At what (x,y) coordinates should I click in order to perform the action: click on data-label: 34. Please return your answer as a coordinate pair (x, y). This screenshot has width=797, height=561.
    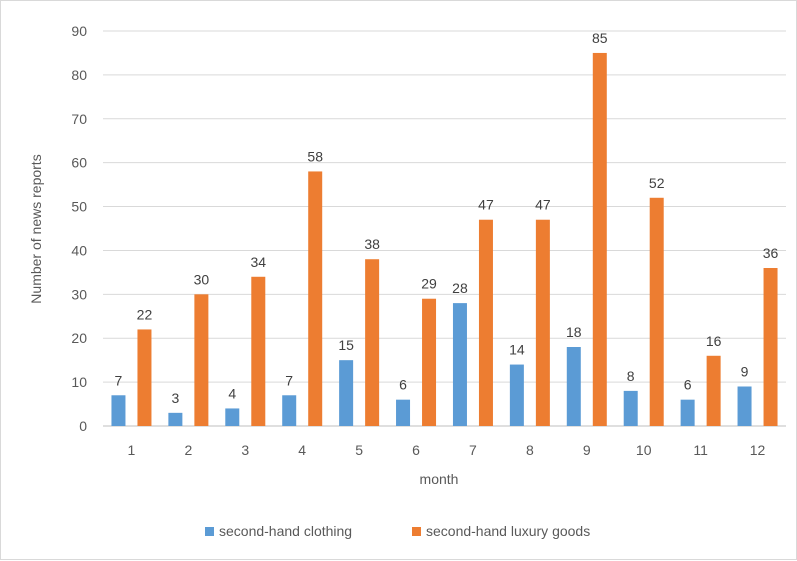
    Looking at the image, I should click on (259, 262).